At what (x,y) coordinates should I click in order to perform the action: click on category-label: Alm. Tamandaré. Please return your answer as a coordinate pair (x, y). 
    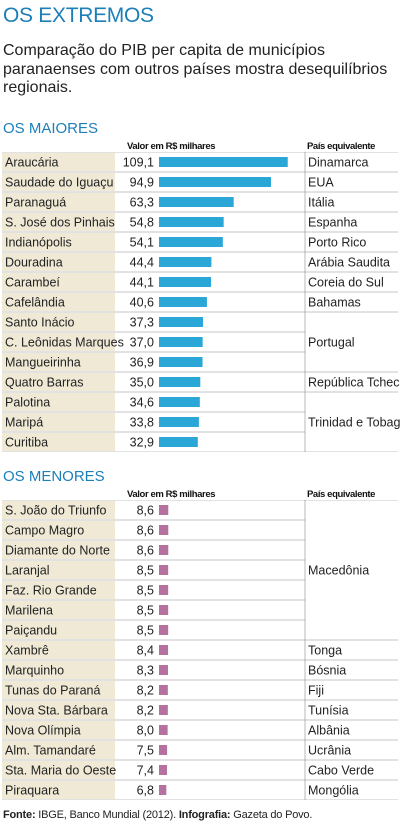
    Looking at the image, I should click on (50, 751).